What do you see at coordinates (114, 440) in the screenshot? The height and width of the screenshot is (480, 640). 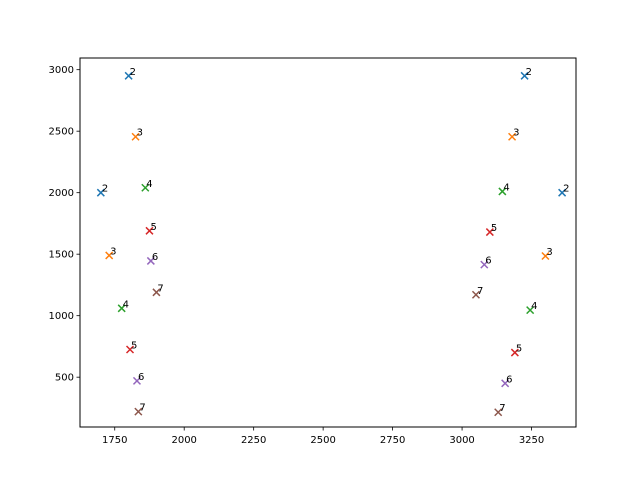 I see `x-tick-label: 1750` at bounding box center [114, 440].